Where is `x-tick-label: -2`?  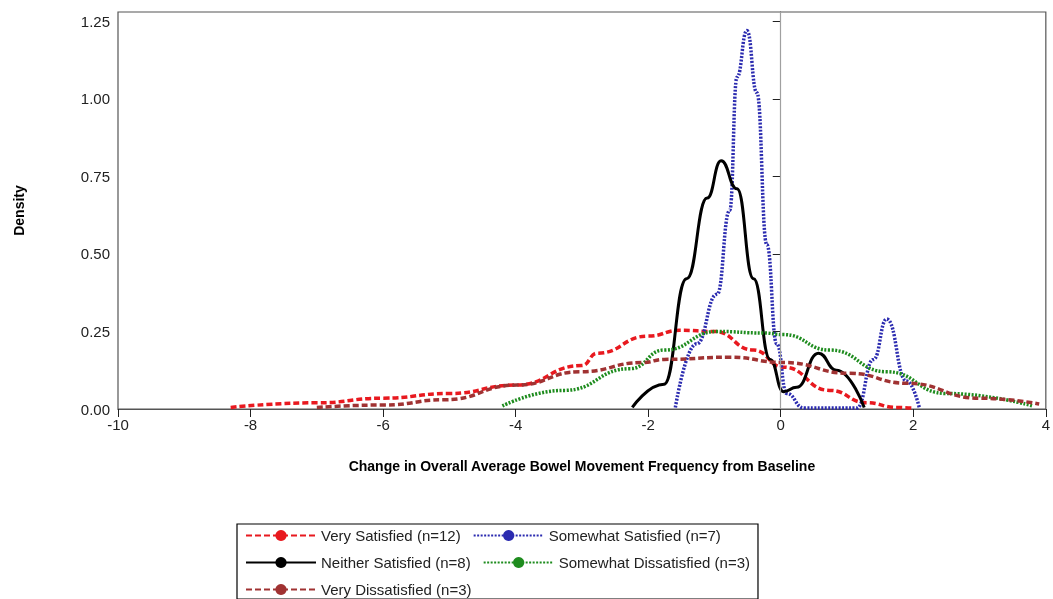
x-tick-label: -2 is located at coordinates (648, 424).